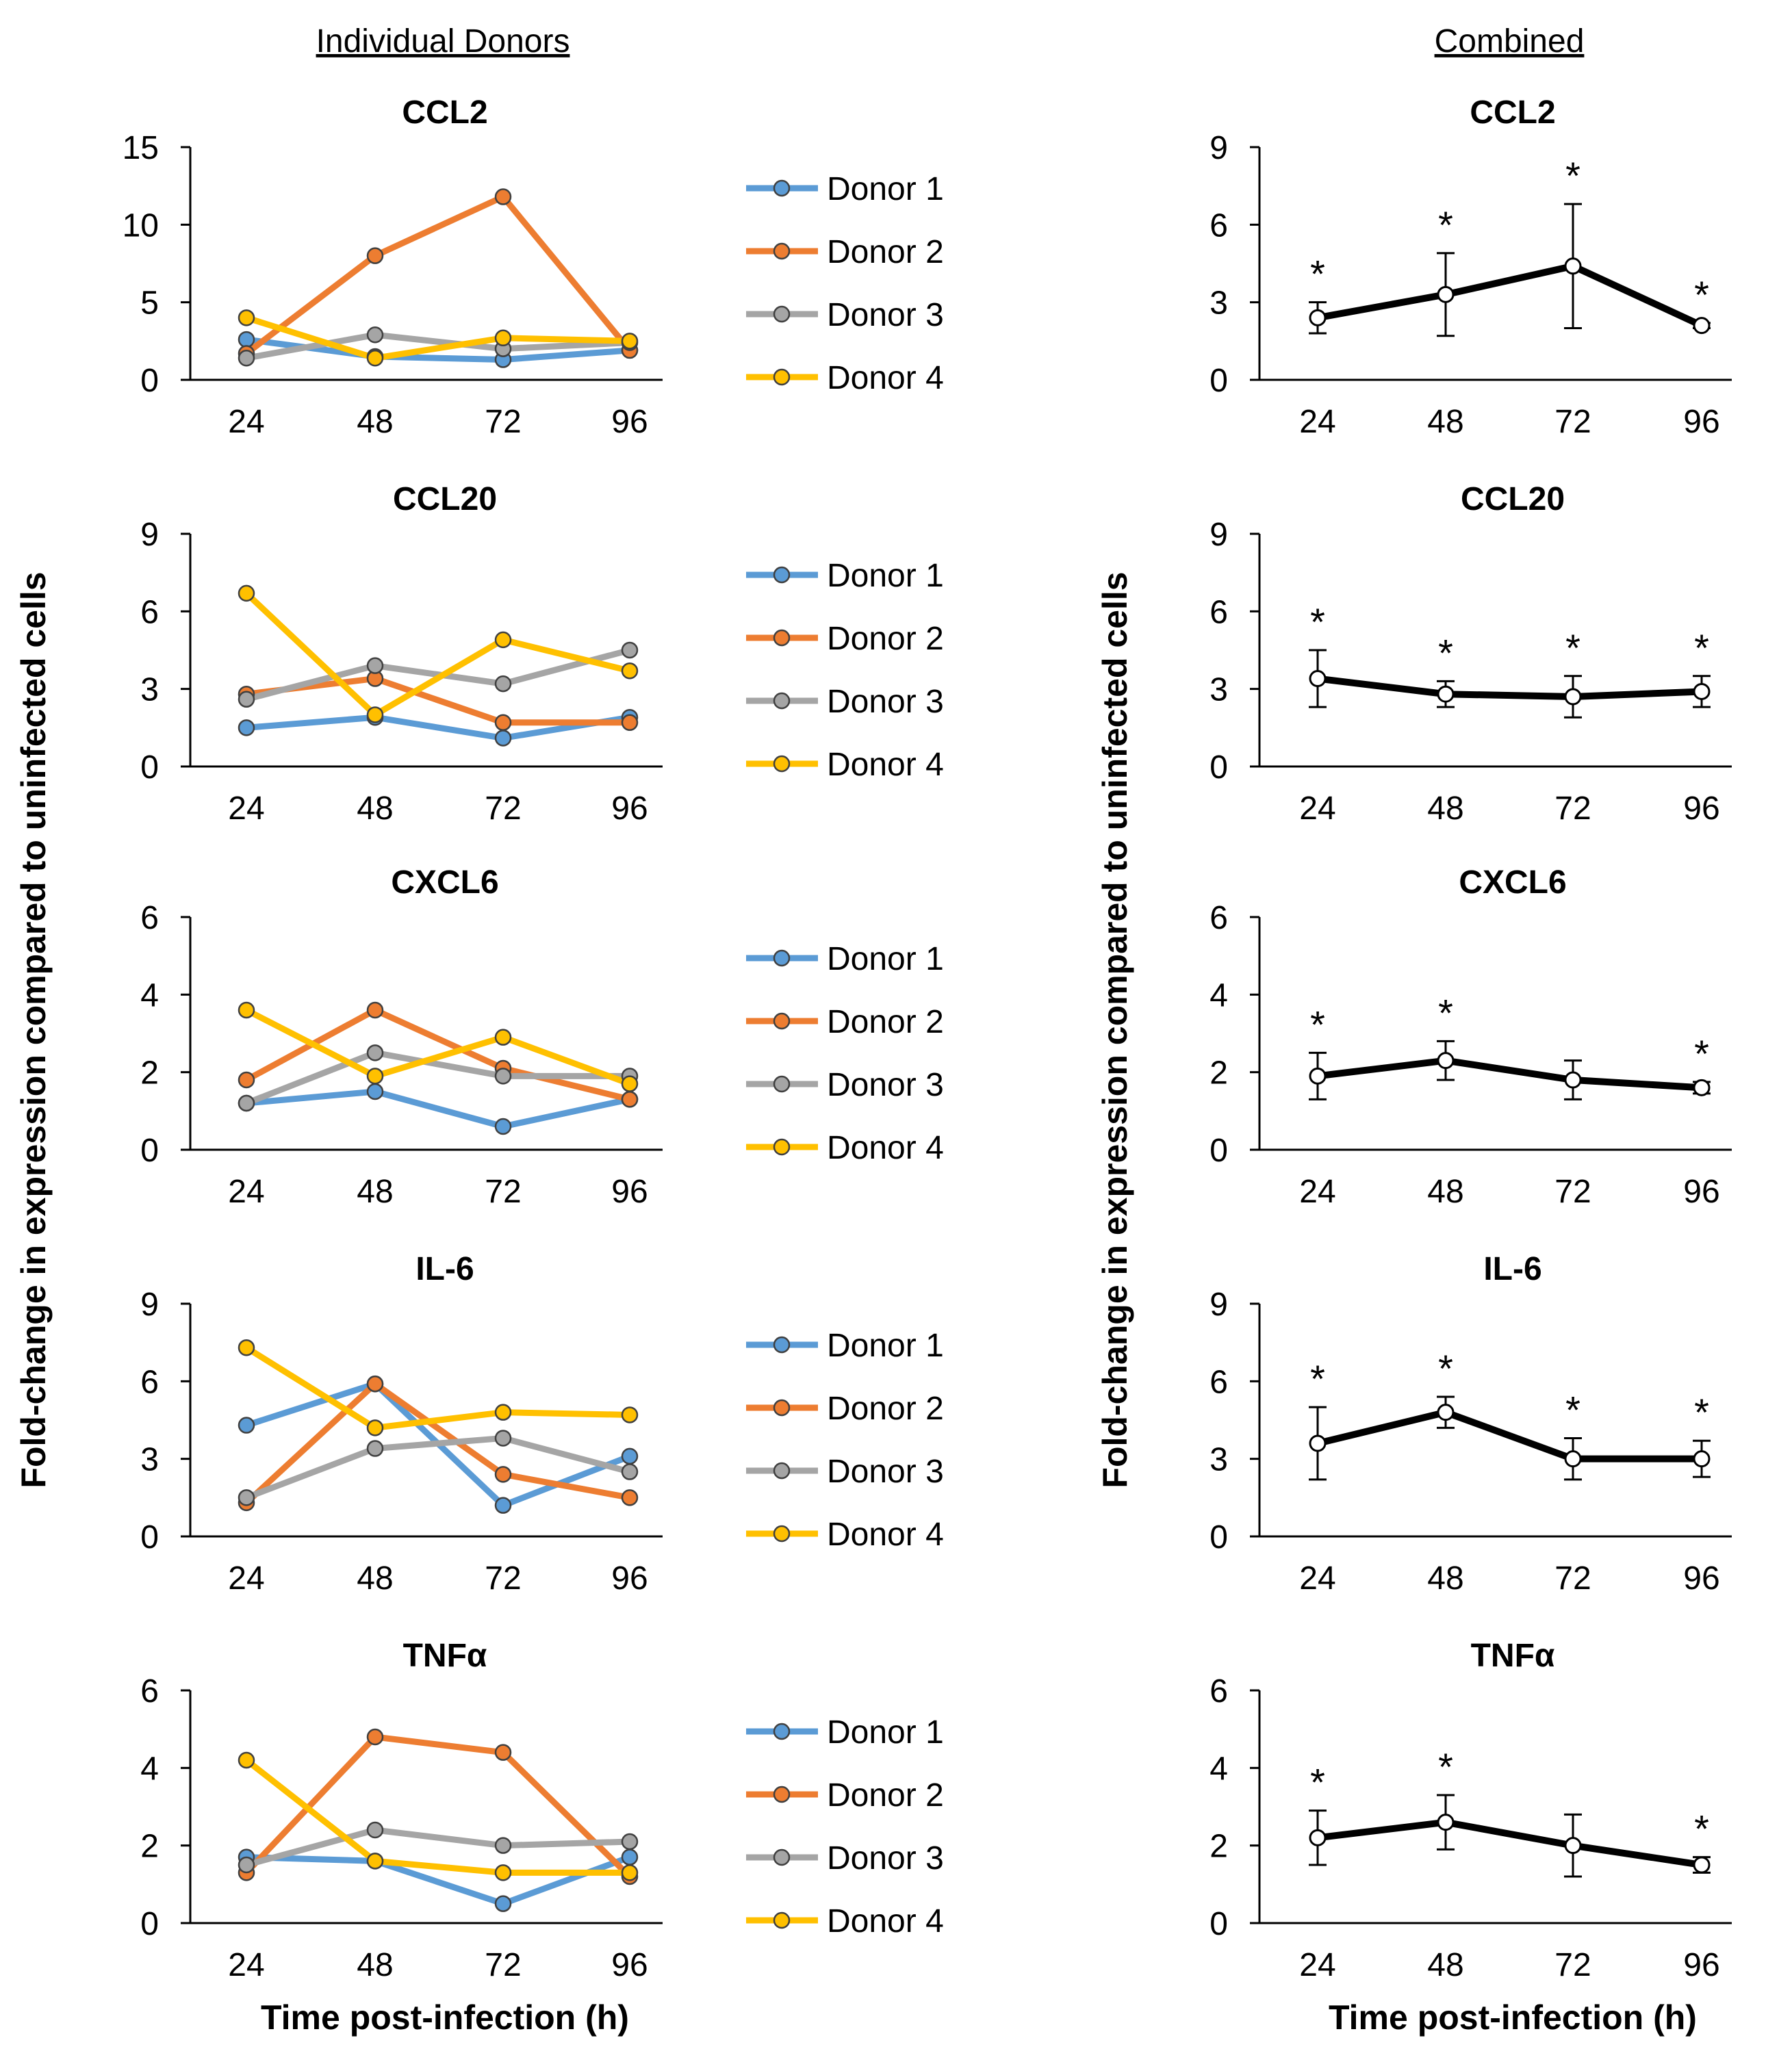 This screenshot has height=2062, width=1792. I want to click on individual-ccl20-legend-label: Donor 2, so click(885, 639).